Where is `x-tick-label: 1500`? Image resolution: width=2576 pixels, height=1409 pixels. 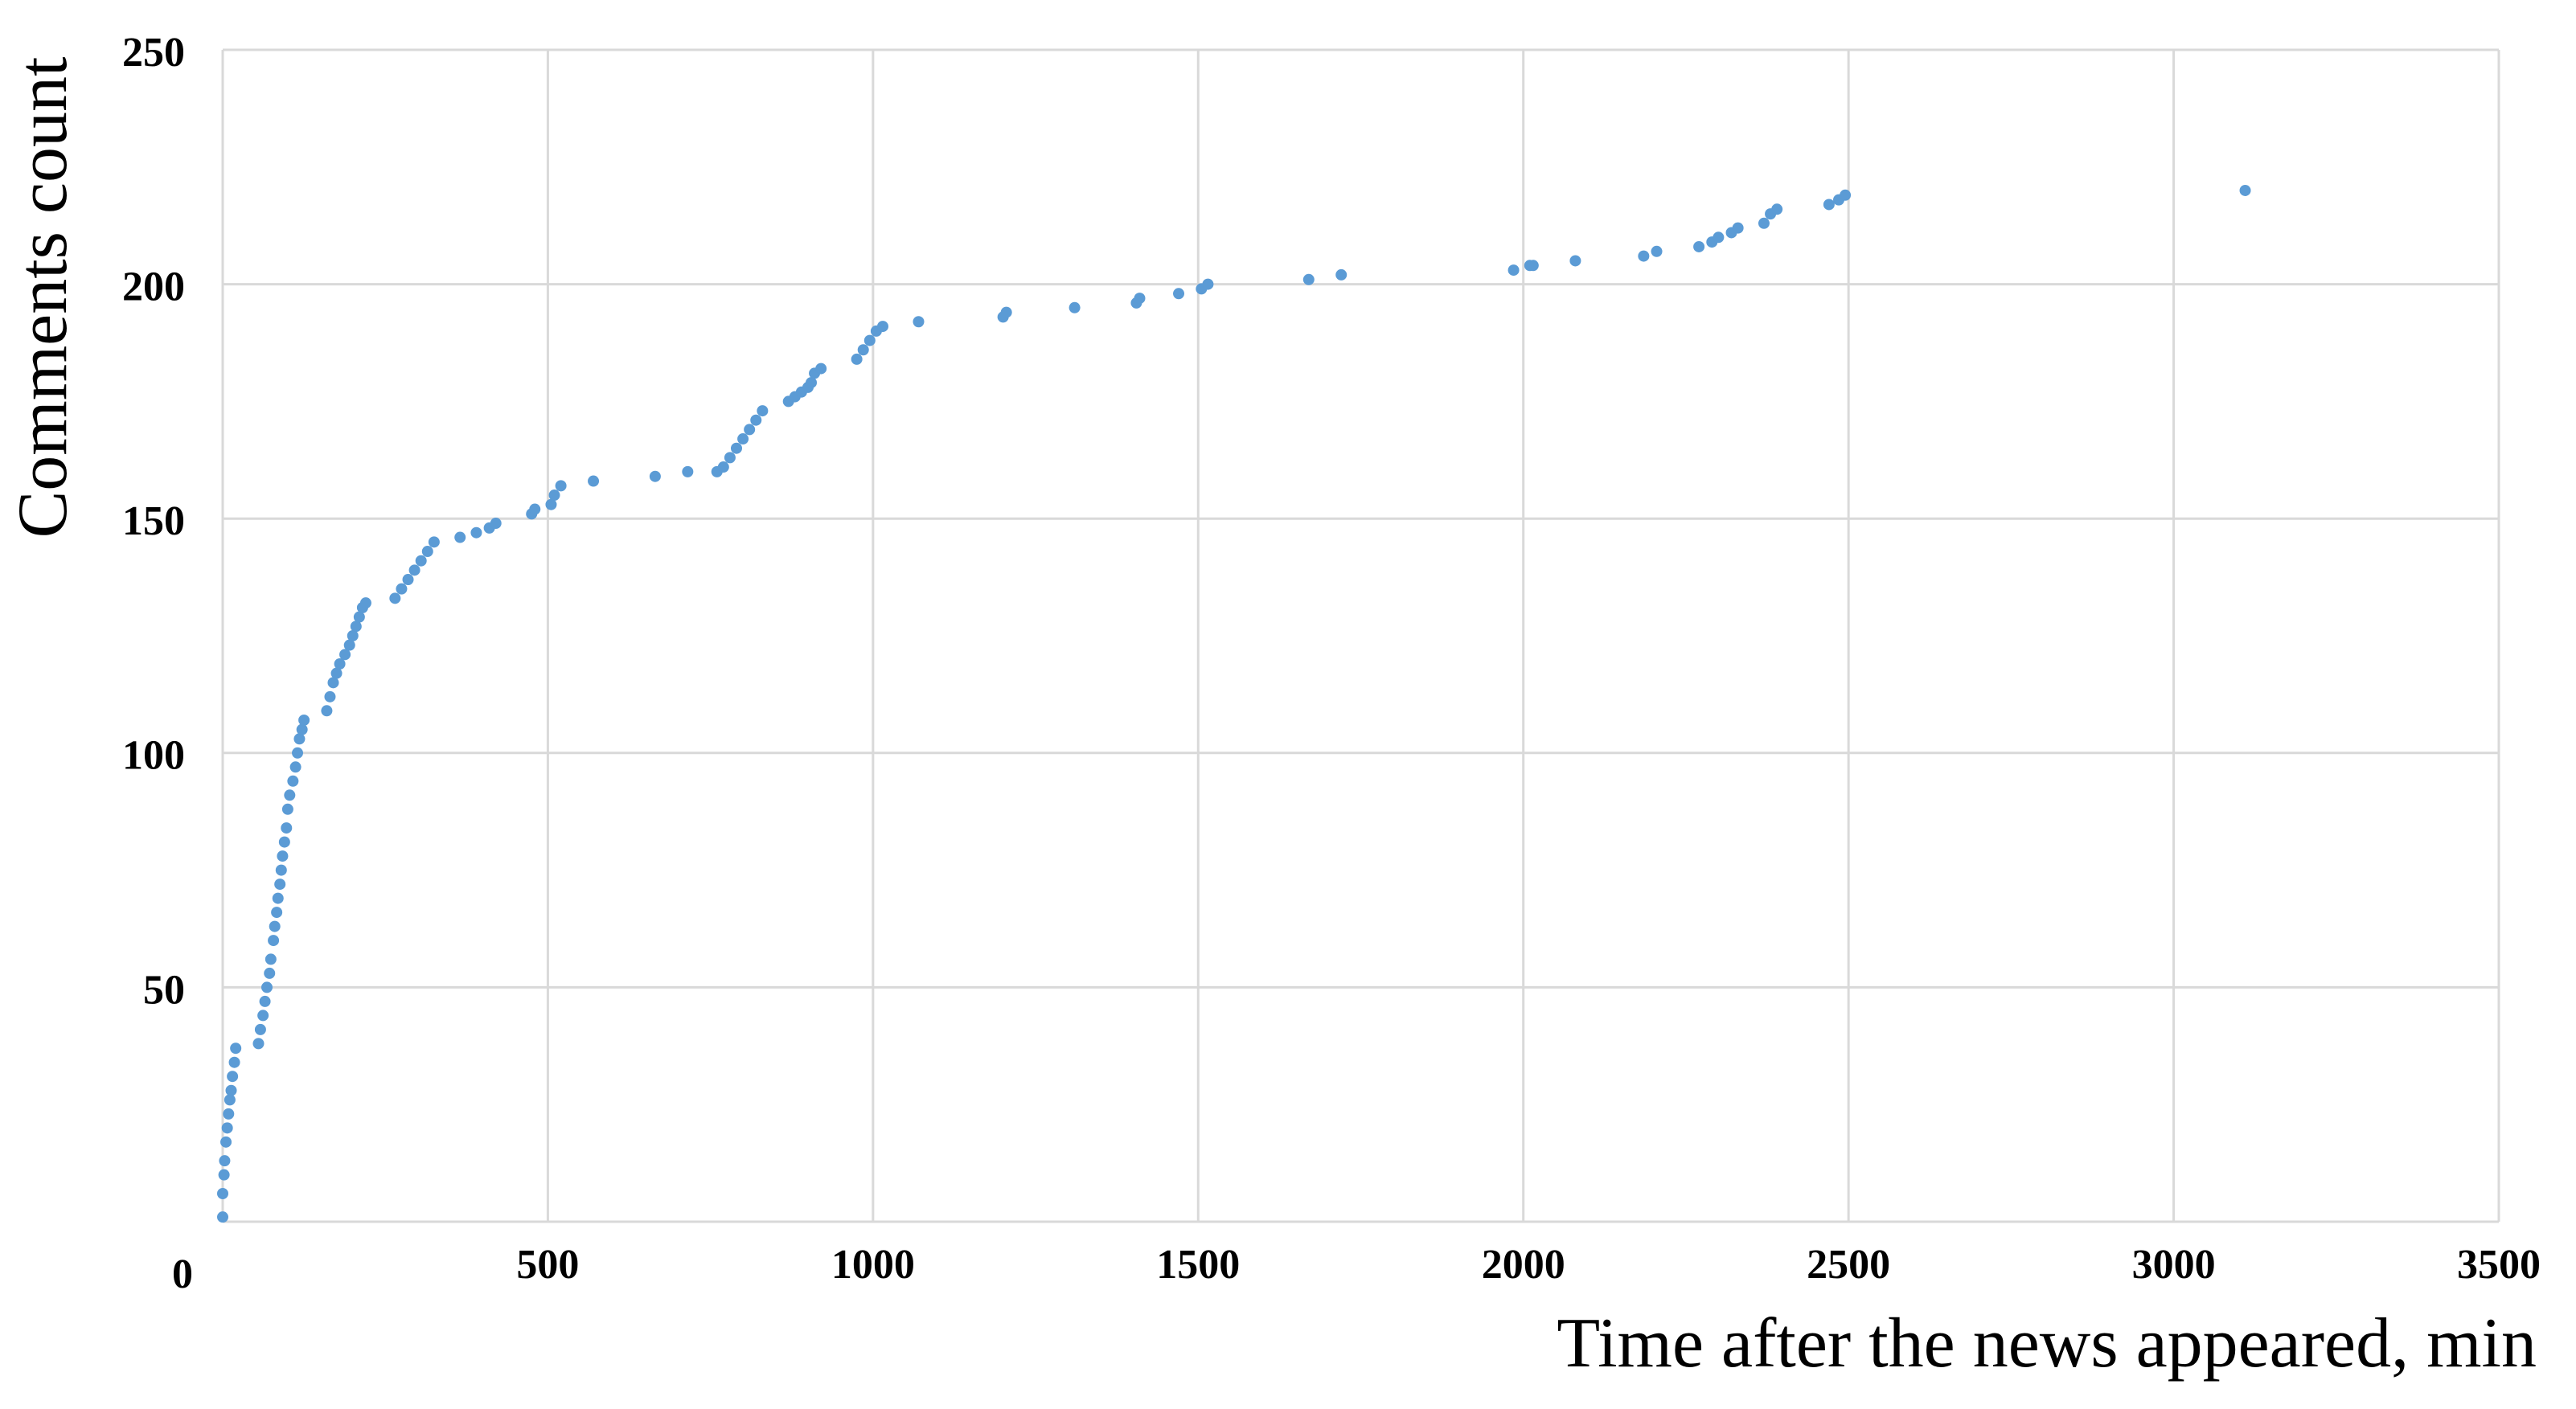
x-tick-label: 1500 is located at coordinates (1198, 1265).